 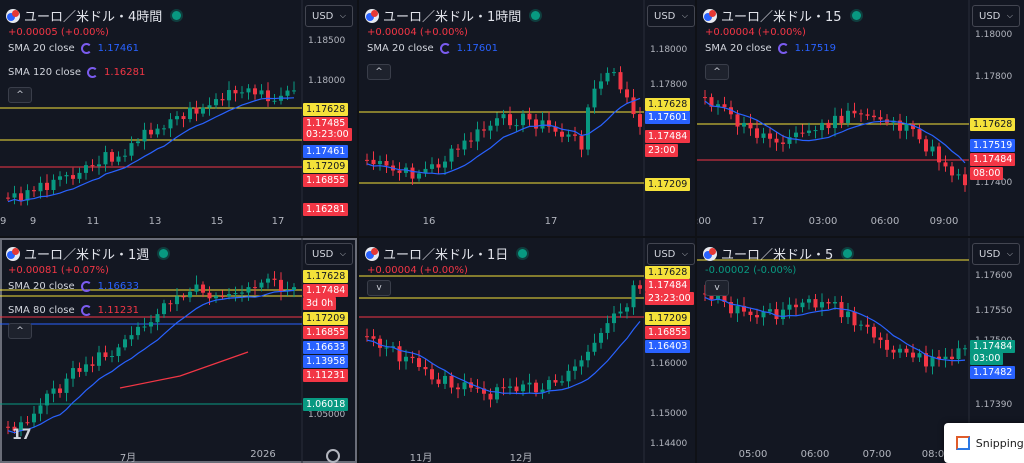 I want to click on indicator-legend: SMA 120 close 1.16281, so click(x=76, y=72).